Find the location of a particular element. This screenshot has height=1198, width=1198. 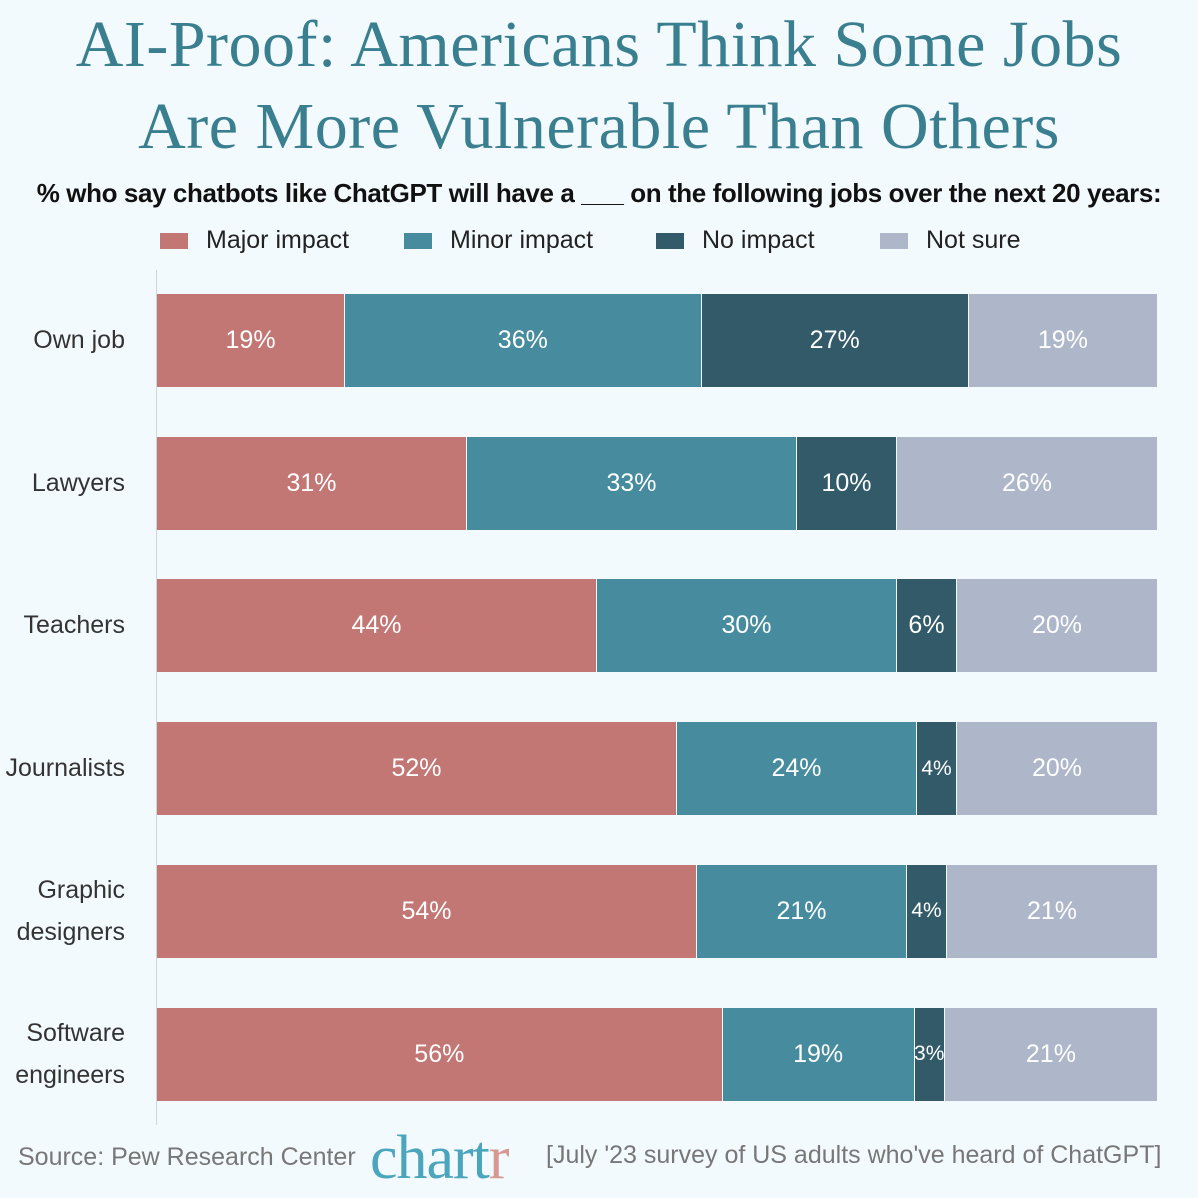

bar-segment: 54% is located at coordinates (427, 911).